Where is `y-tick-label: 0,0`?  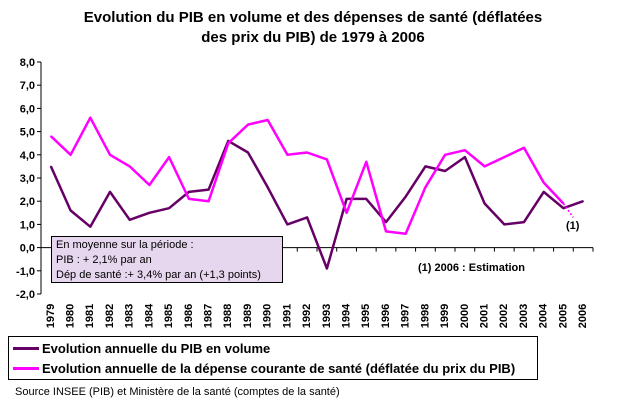 y-tick-label: 0,0 is located at coordinates (27, 249).